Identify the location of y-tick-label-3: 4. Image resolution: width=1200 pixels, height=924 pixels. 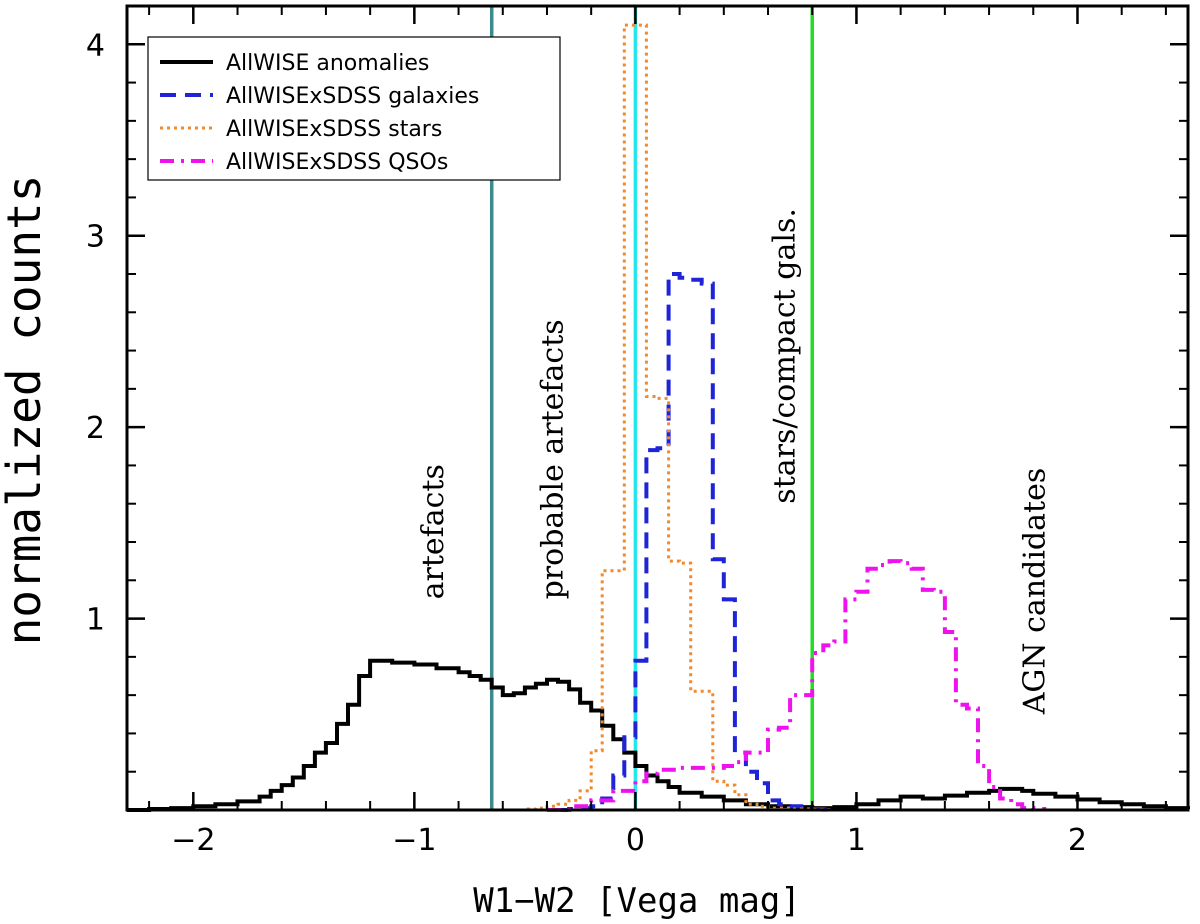
(95, 45).